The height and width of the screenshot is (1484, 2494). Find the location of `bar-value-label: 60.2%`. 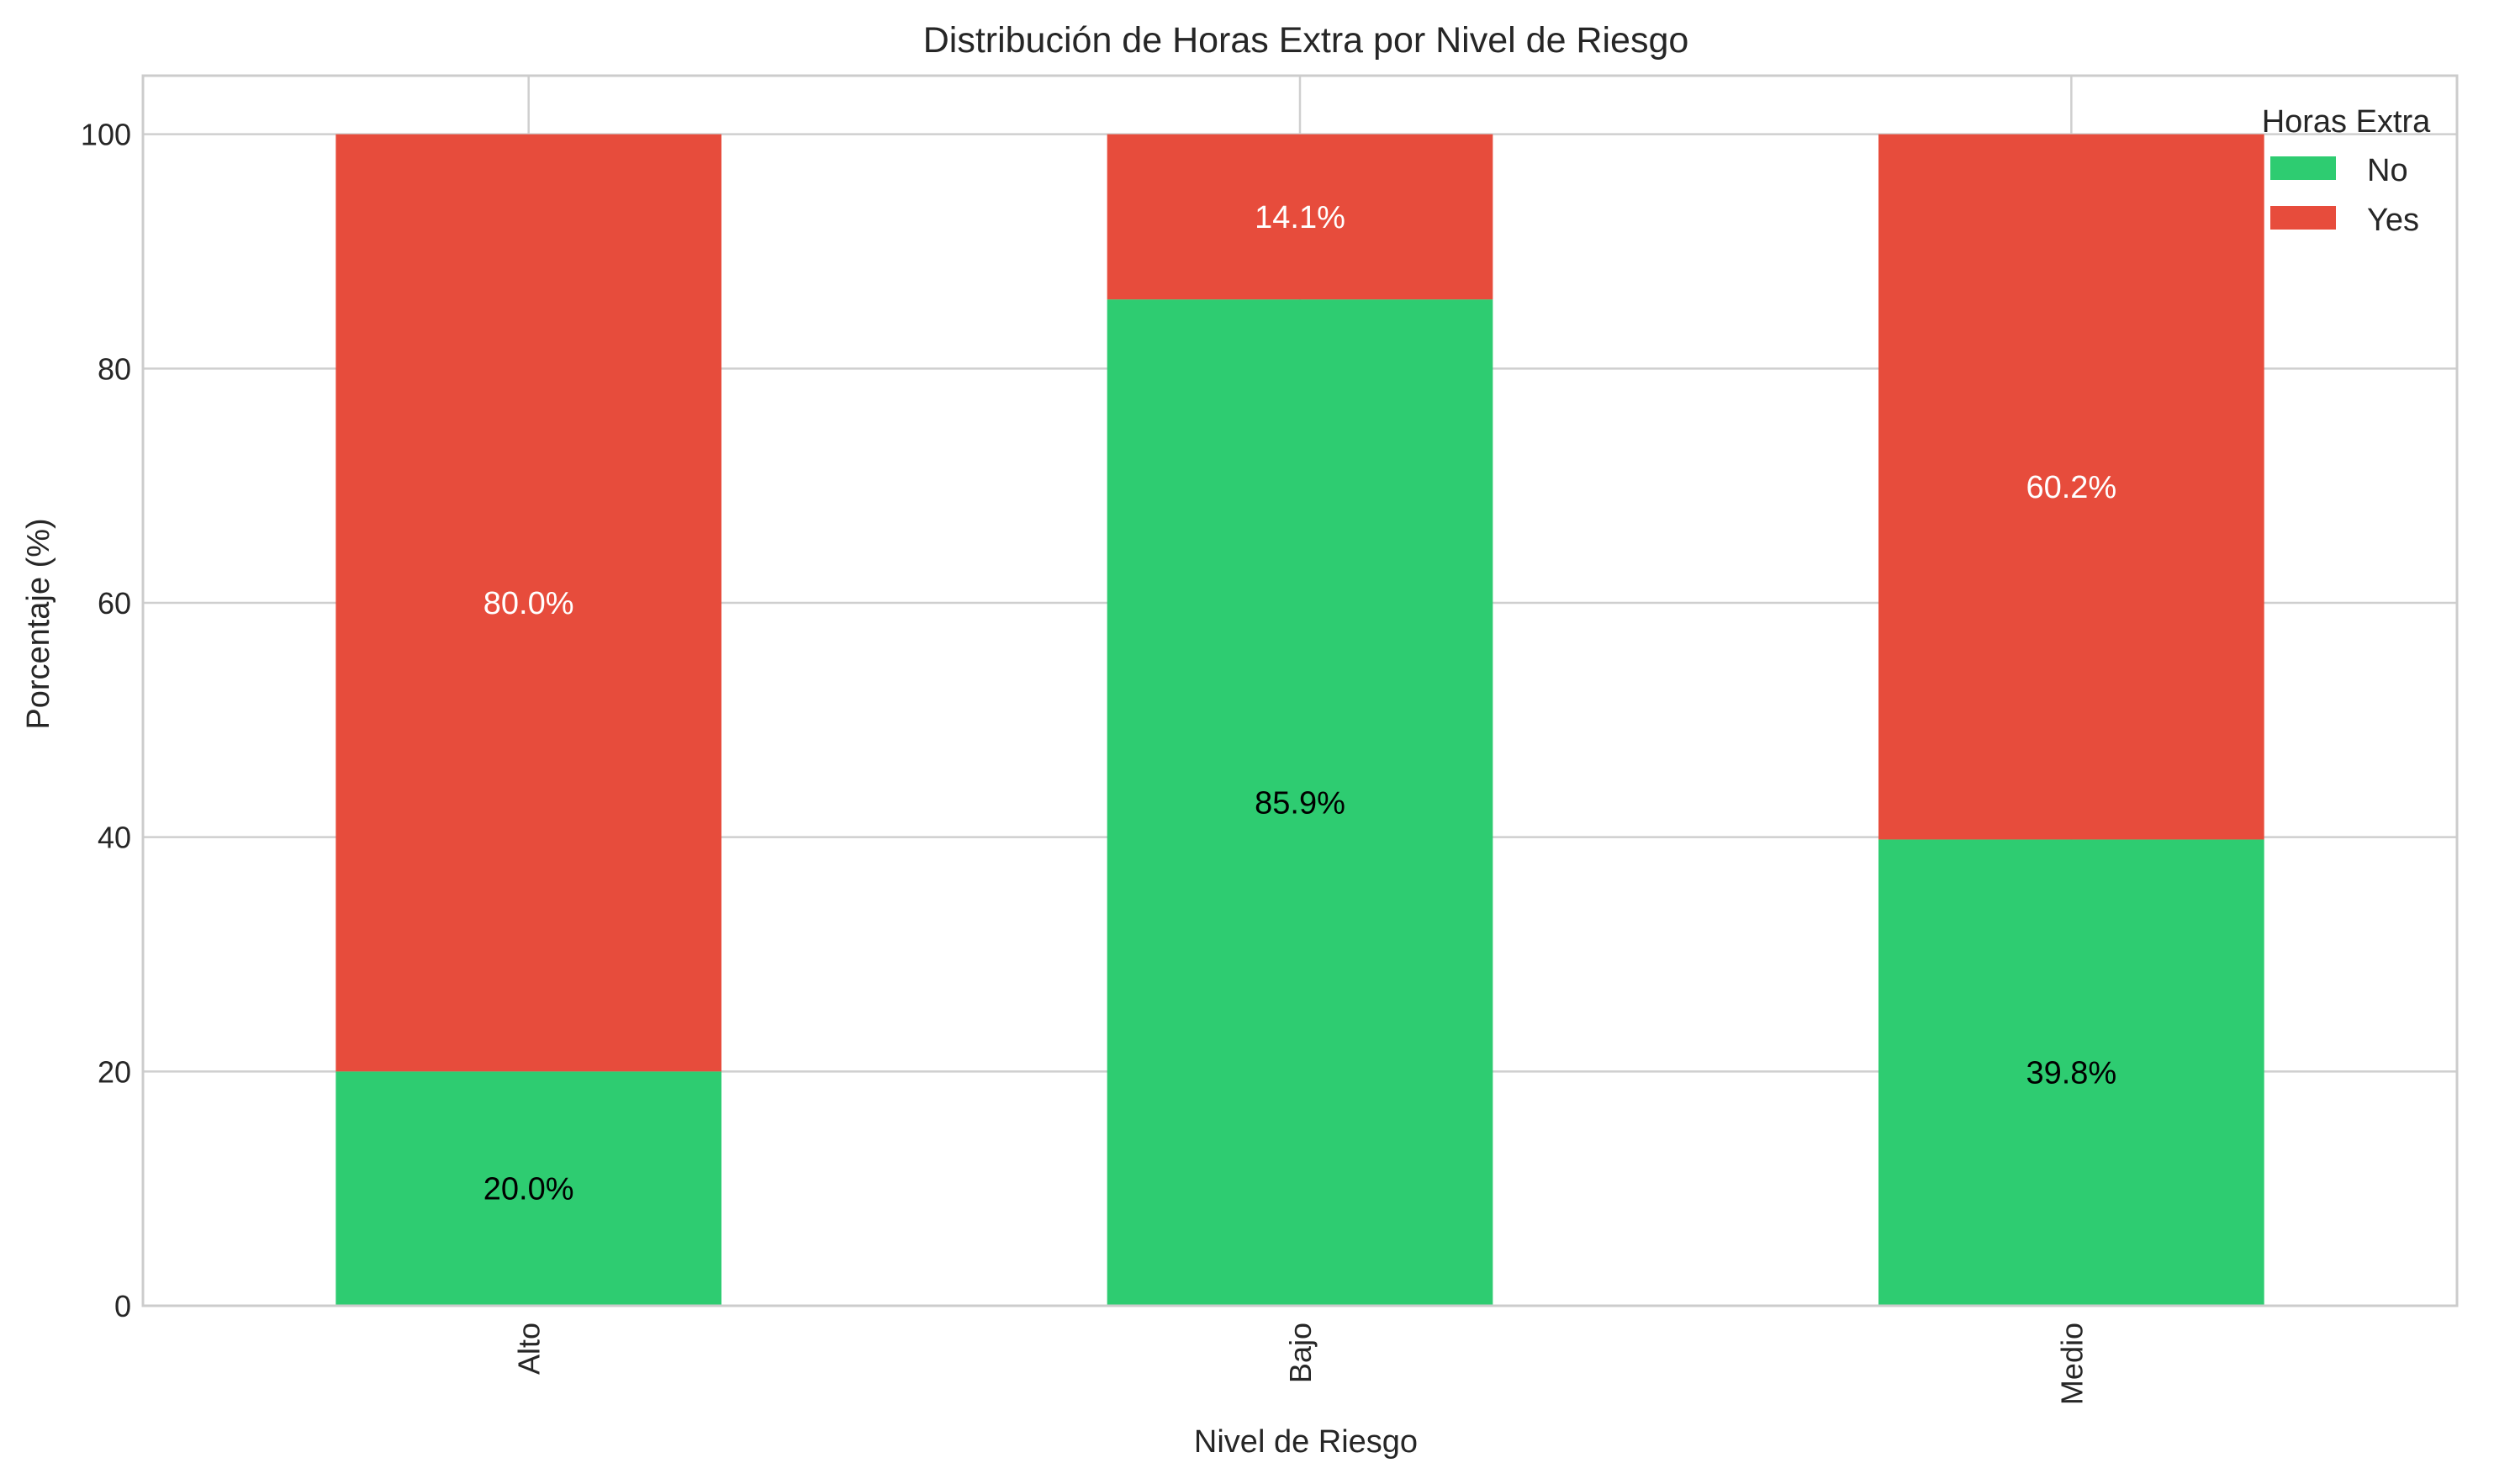

bar-value-label: 60.2% is located at coordinates (2071, 487).